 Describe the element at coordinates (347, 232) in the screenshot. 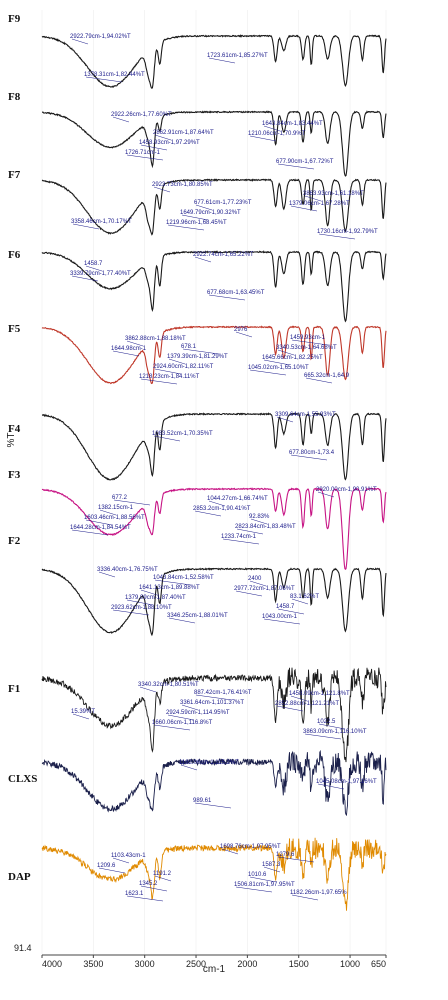

I see `peak-annotation: 1730.16cm-1,92.79%T` at that location.